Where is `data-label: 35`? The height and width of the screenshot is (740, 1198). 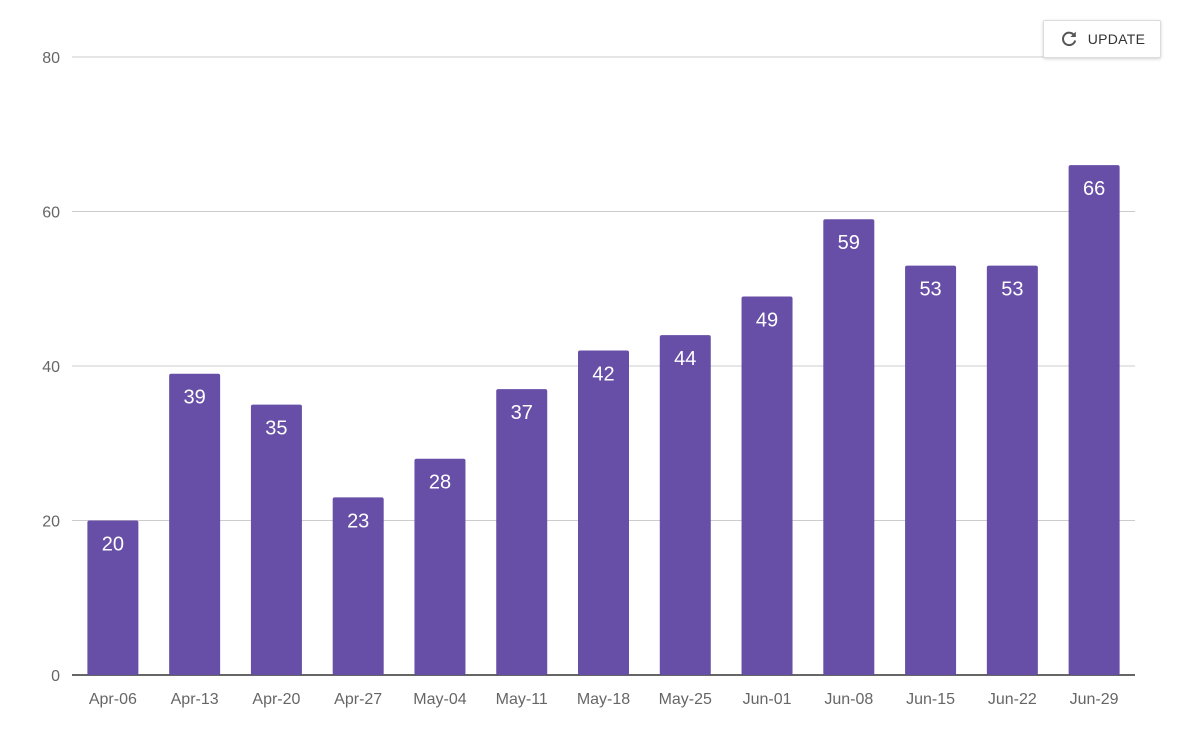
data-label: 35 is located at coordinates (276, 429).